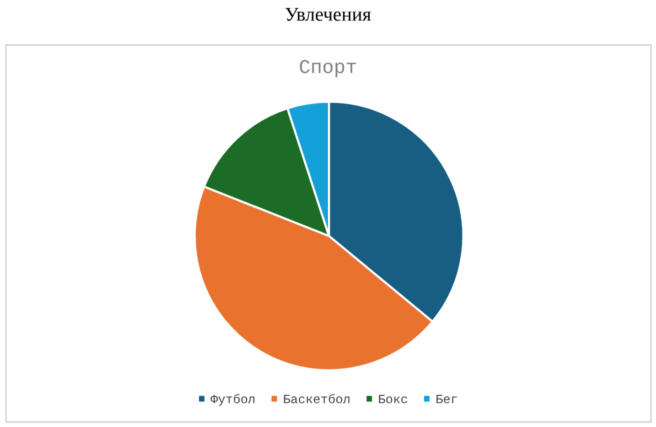  Describe the element at coordinates (328, 69) in the screenshot. I see `chart-subtitle: Спорт` at that location.